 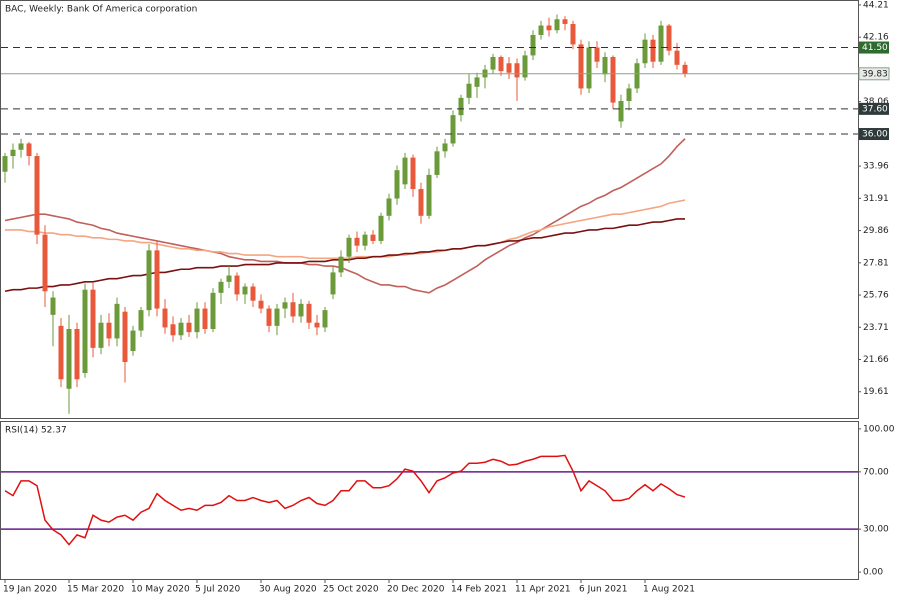 What do you see at coordinates (876, 328) in the screenshot?
I see `y-tick-label: 23.71` at bounding box center [876, 328].